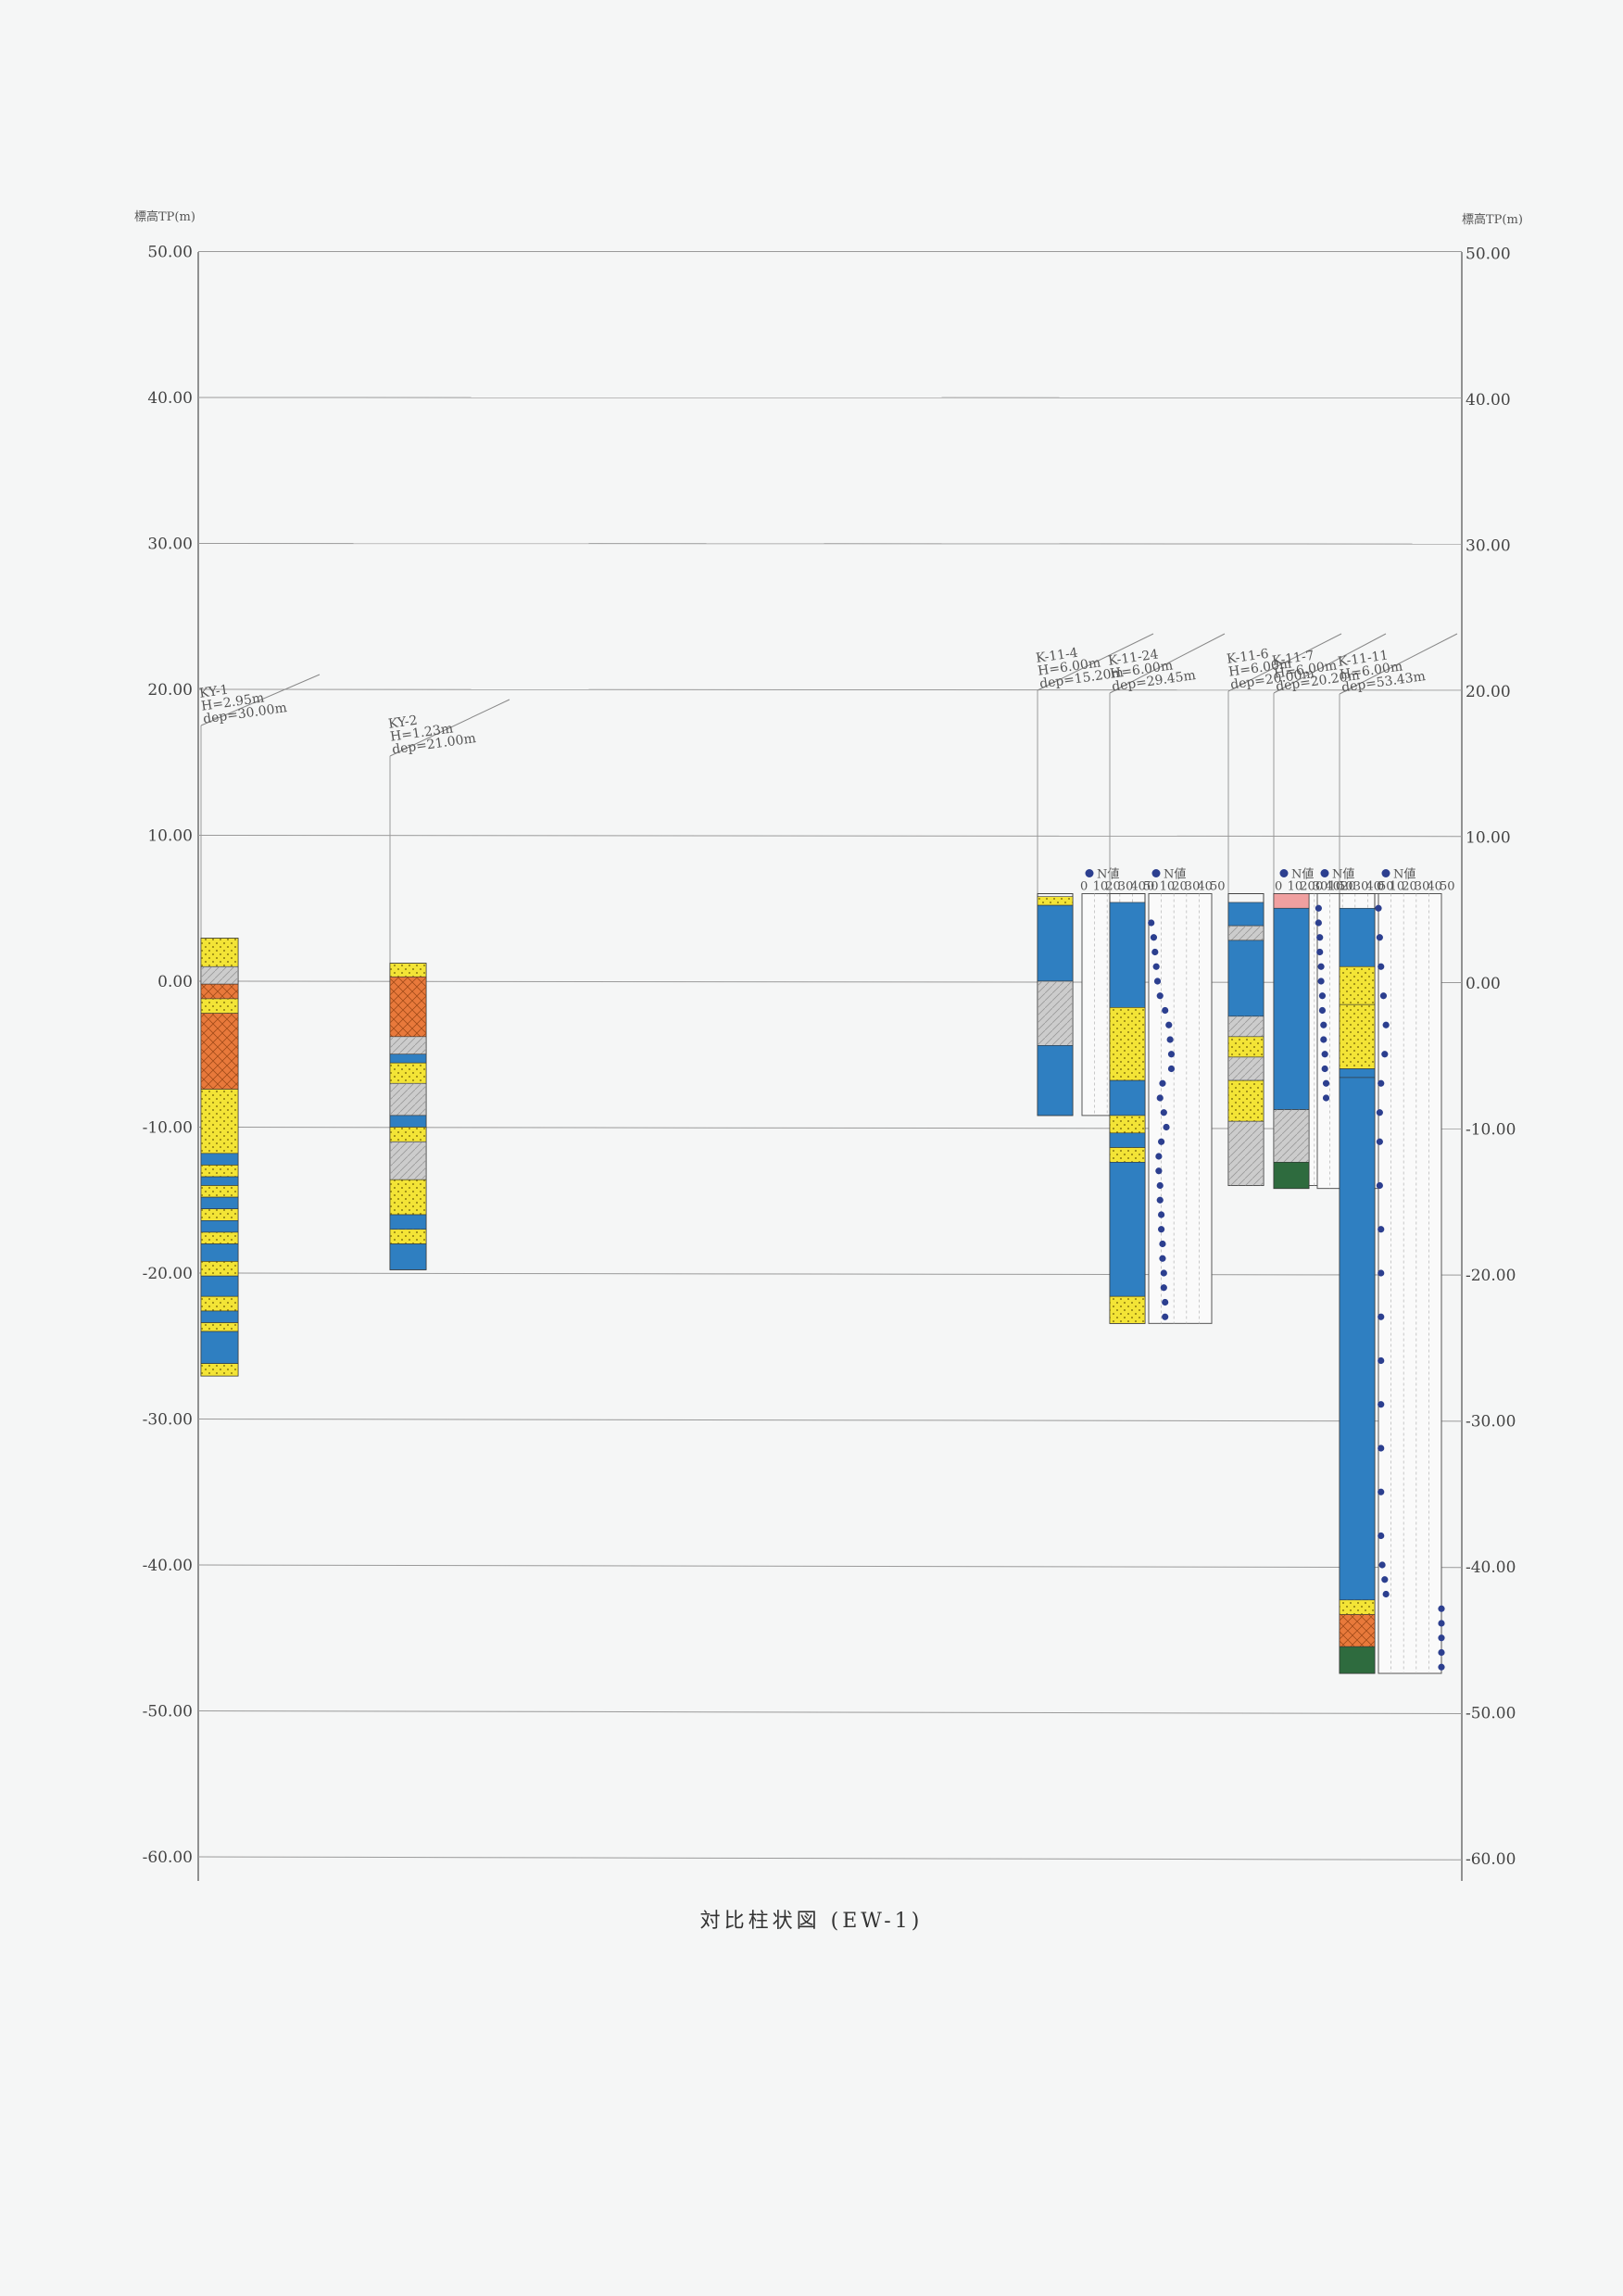 This screenshot has height=2296, width=1623. Describe the element at coordinates (170, 690) in the screenshot. I see `left-tick-label: 20.00` at that location.